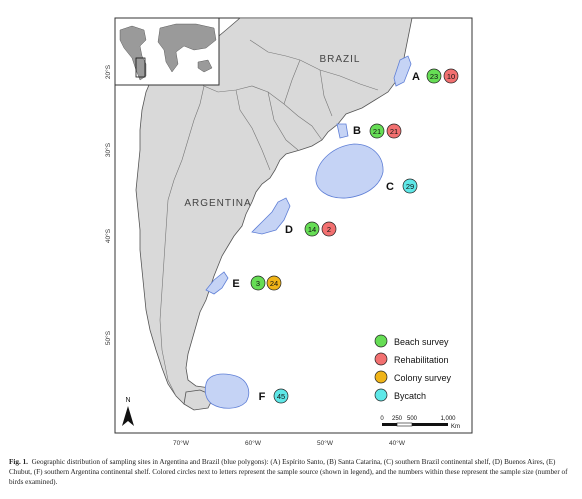 Image resolution: width=582 pixels, height=499 pixels. I want to click on figure-number: Fig. 1., so click(18, 462).